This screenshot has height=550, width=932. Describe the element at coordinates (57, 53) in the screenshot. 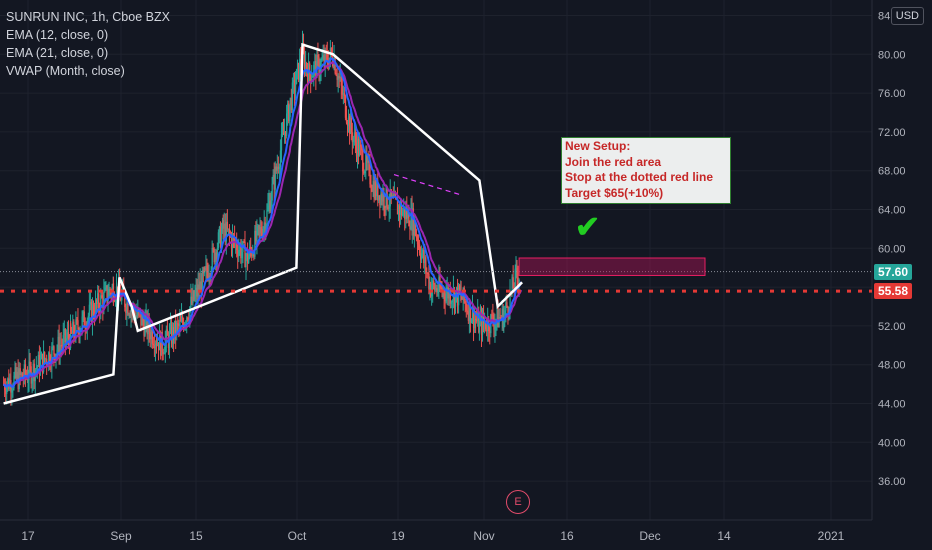

I see `legend-ema21: EMA (21, close, 0)` at that location.